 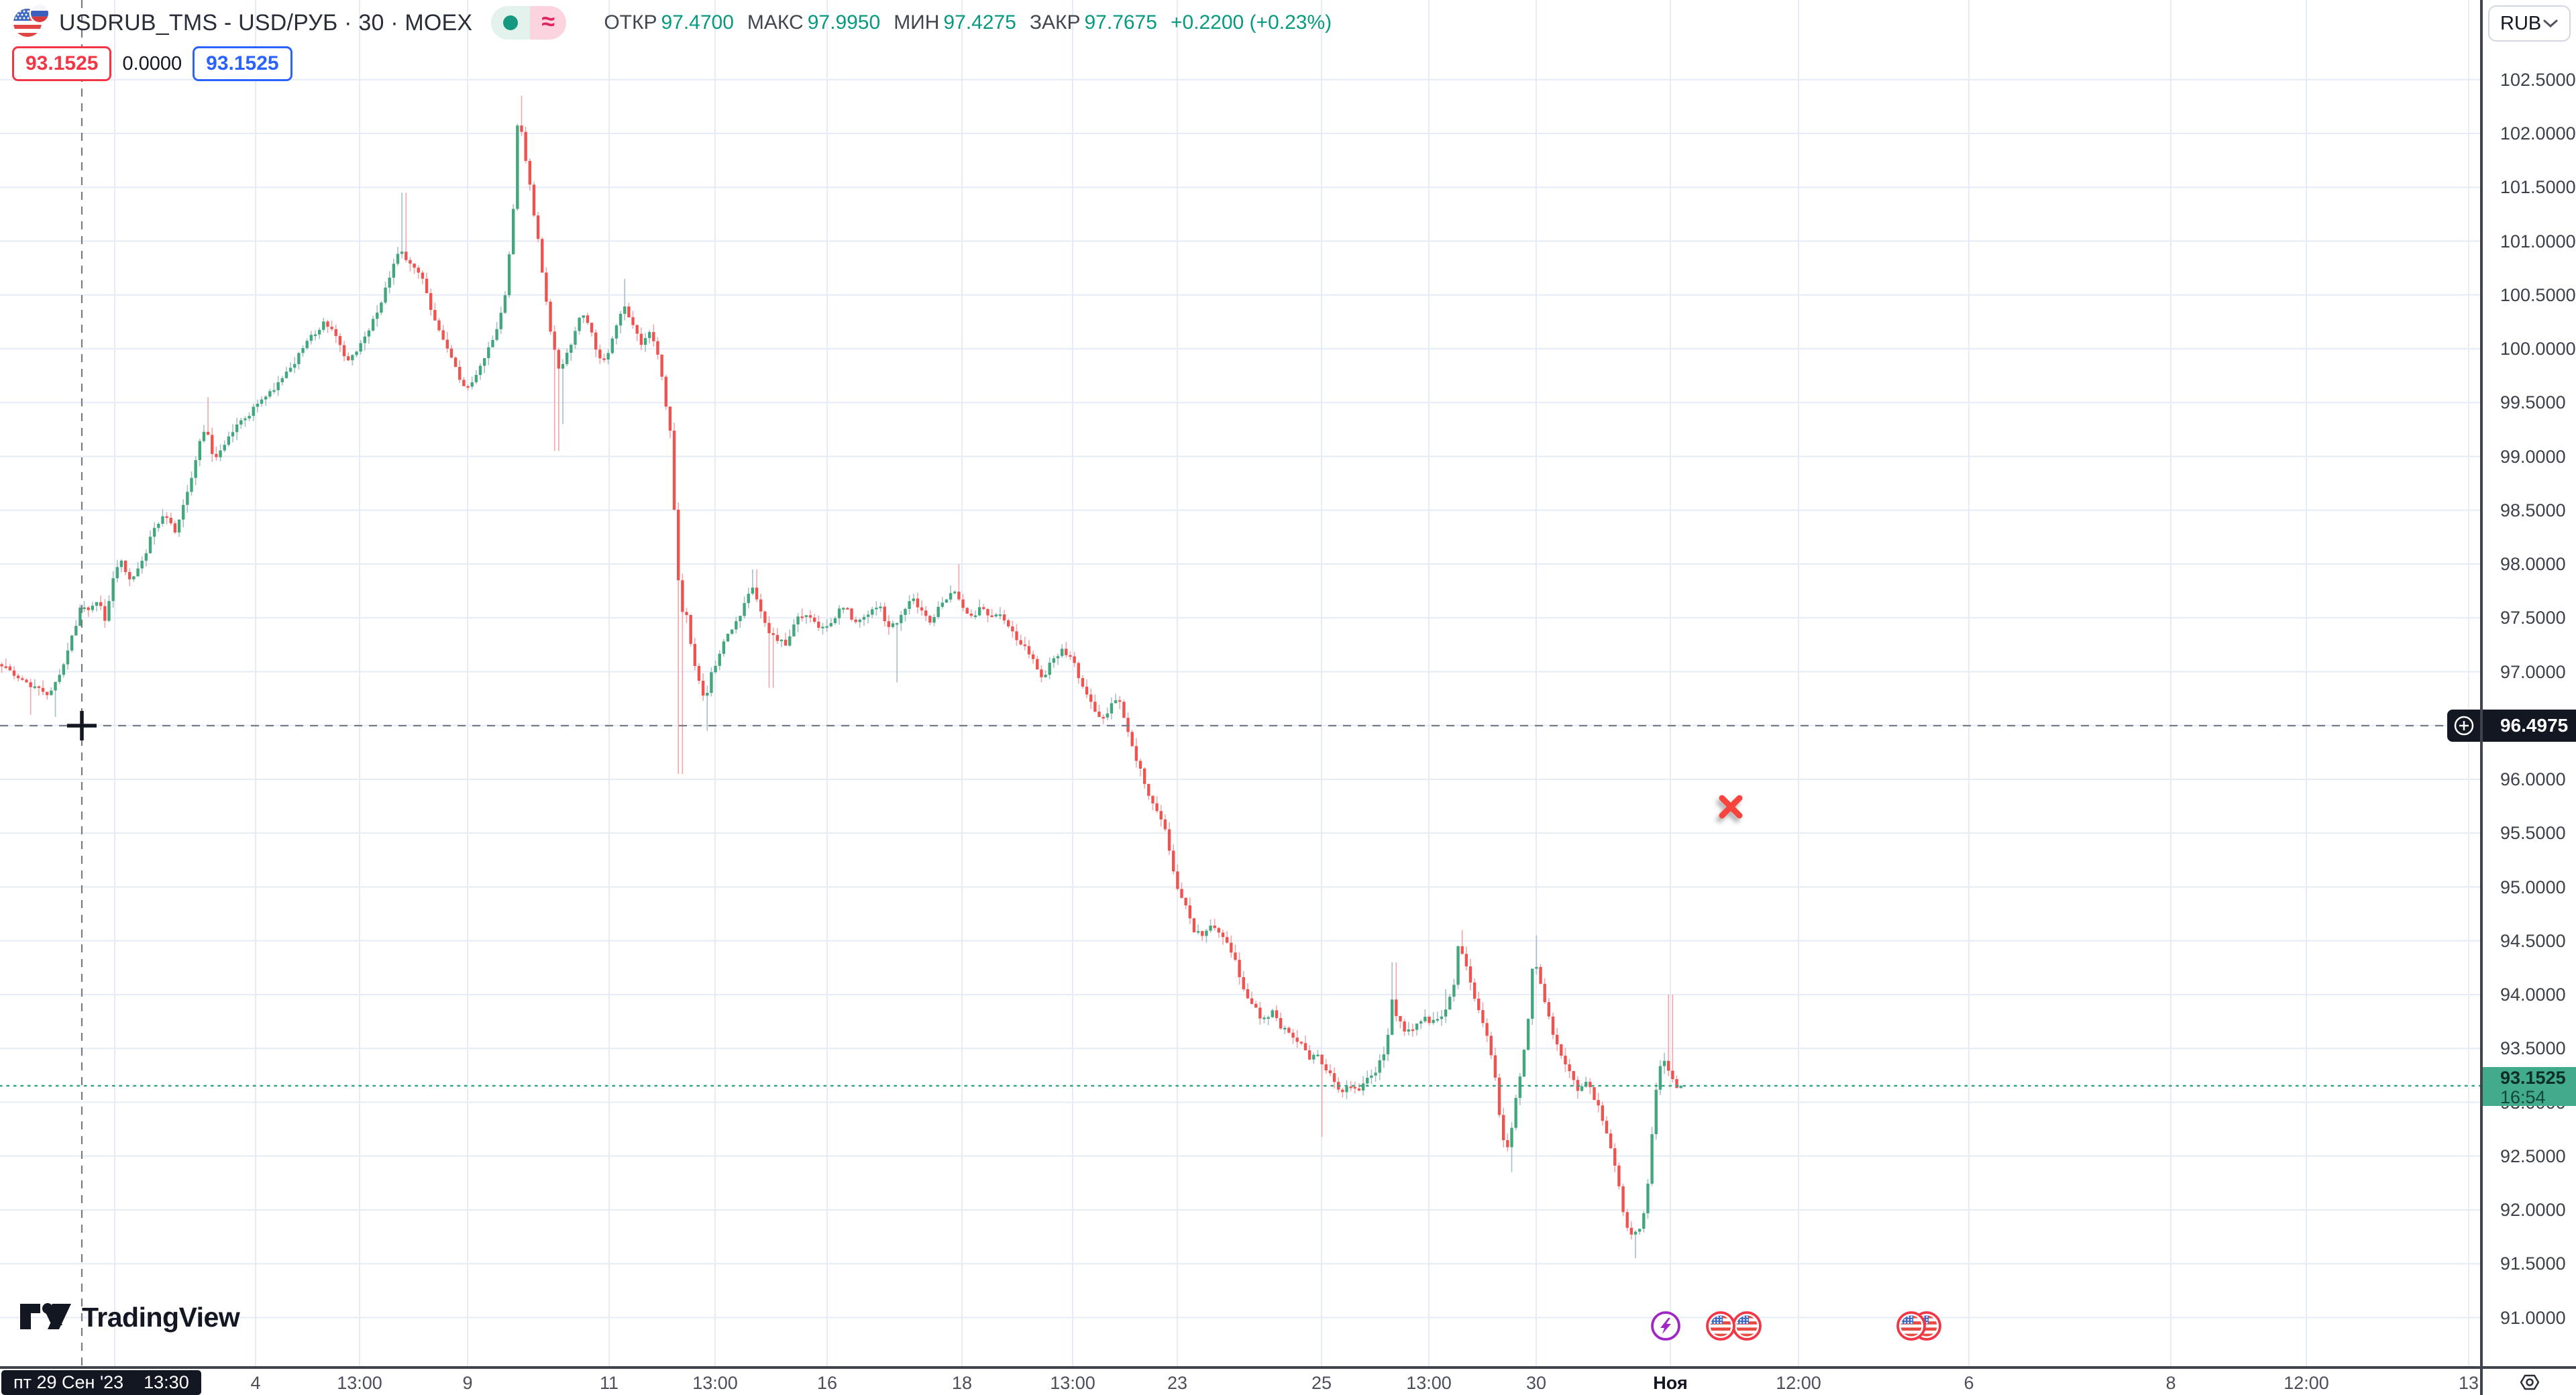 What do you see at coordinates (255, 1383) in the screenshot?
I see `time-tick-label: 4` at bounding box center [255, 1383].